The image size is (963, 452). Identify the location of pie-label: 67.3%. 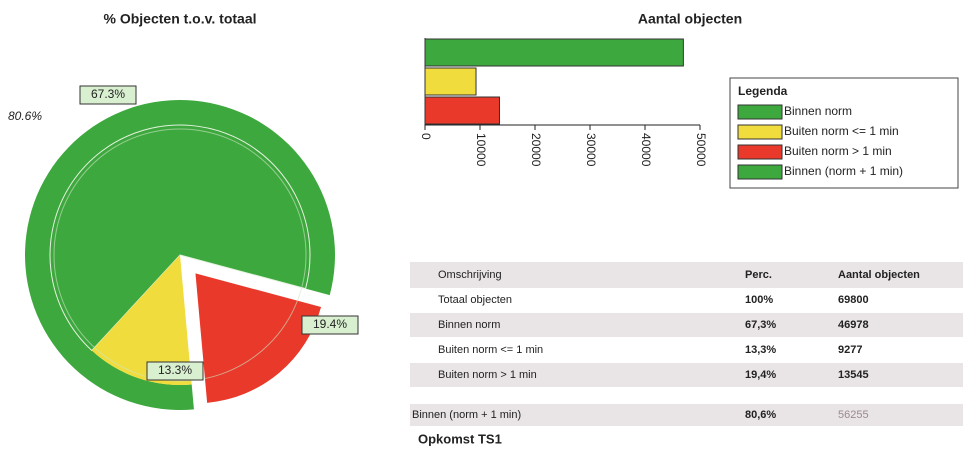
(108, 94).